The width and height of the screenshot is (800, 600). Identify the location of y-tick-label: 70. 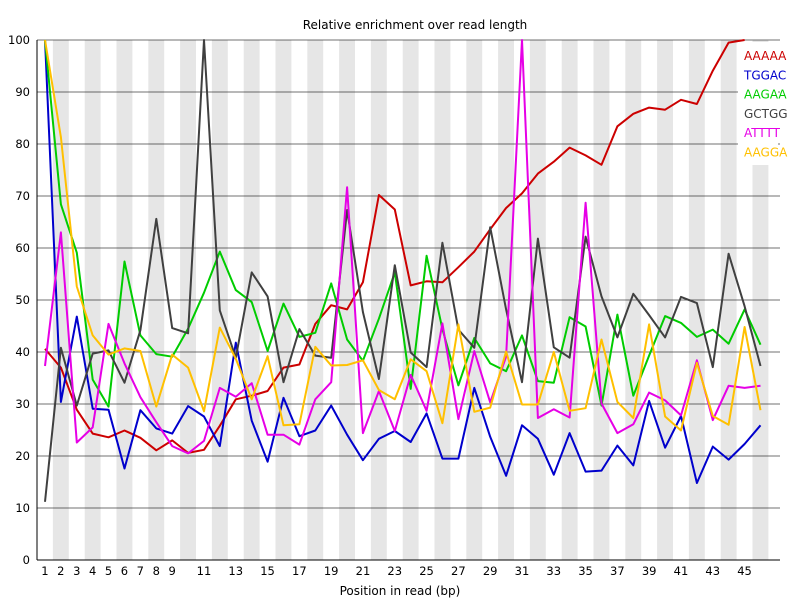
(22, 196).